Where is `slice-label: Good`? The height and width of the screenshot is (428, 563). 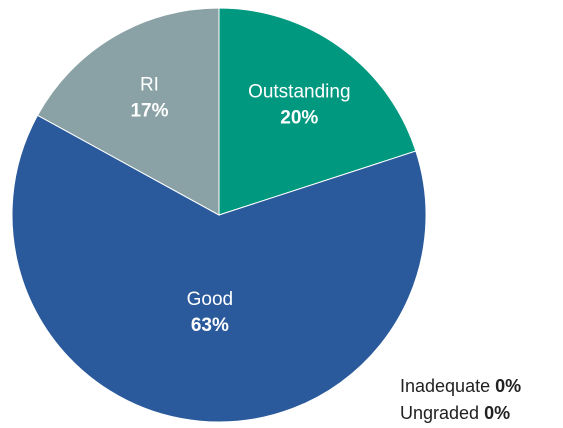 slice-label: Good is located at coordinates (210, 299).